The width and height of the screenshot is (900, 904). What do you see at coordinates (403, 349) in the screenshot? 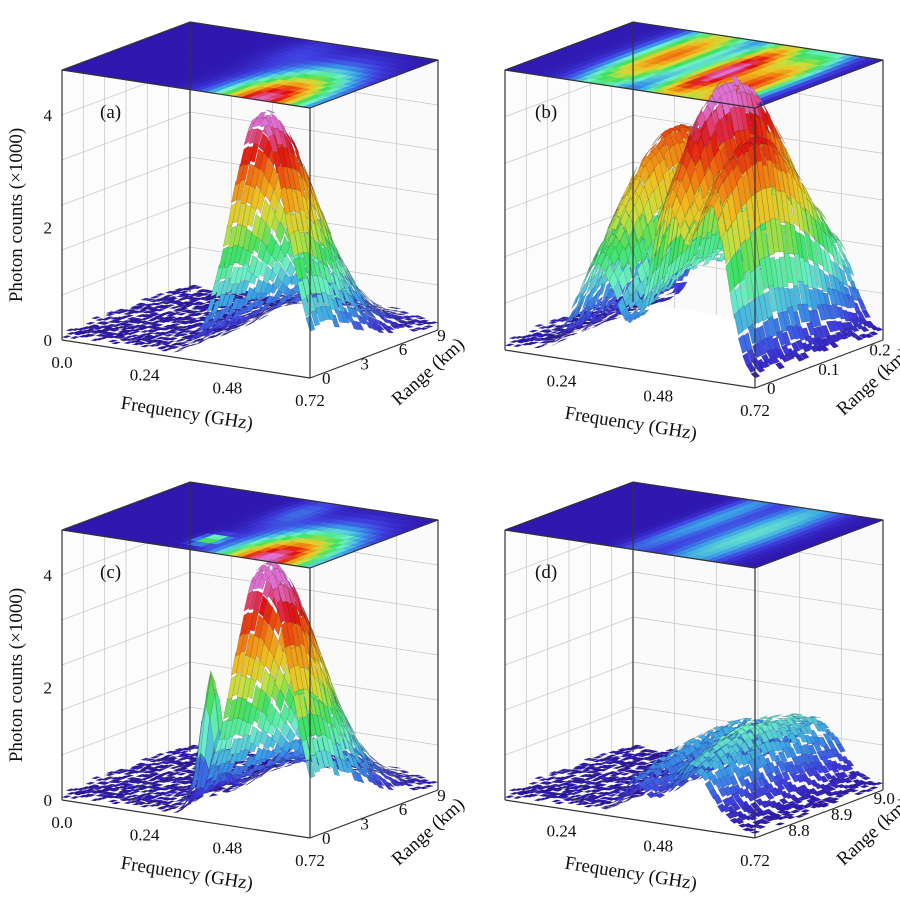
I see `y-tick-label: 6` at bounding box center [403, 349].